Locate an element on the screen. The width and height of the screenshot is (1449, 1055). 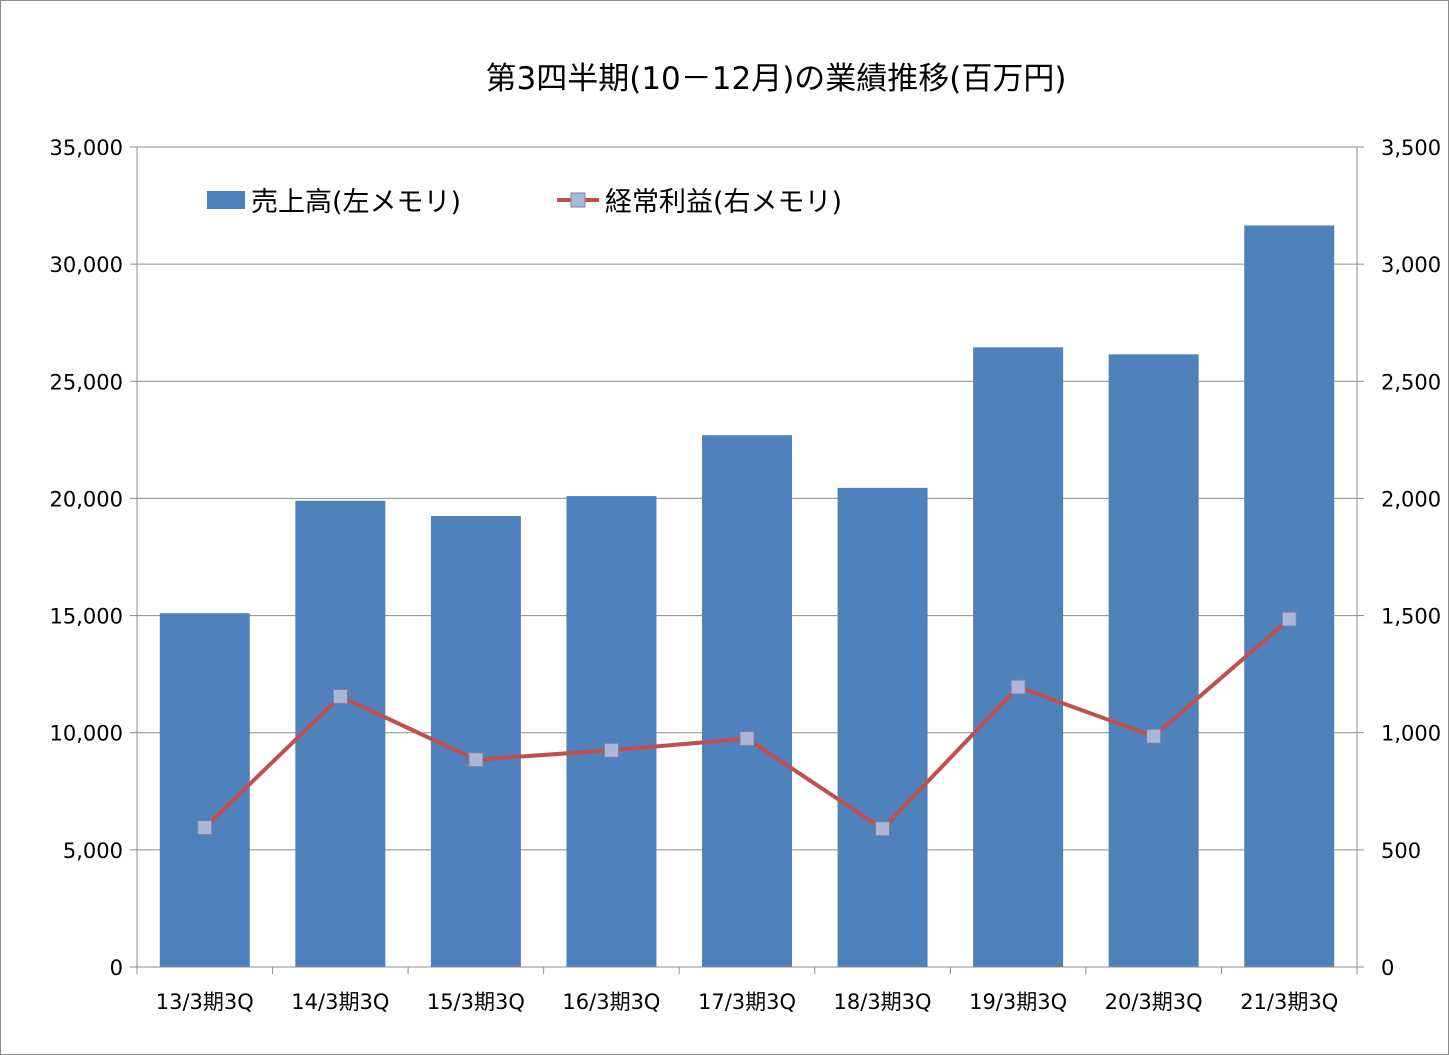
x-tick-label: 16/3期3Q is located at coordinates (611, 1002).